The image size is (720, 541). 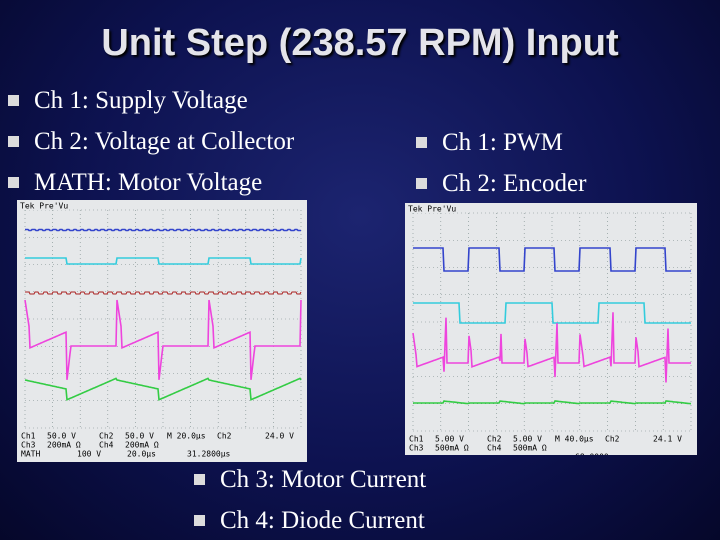 What do you see at coordinates (500, 142) in the screenshot?
I see `bullet: Ch 1: PWM` at bounding box center [500, 142].